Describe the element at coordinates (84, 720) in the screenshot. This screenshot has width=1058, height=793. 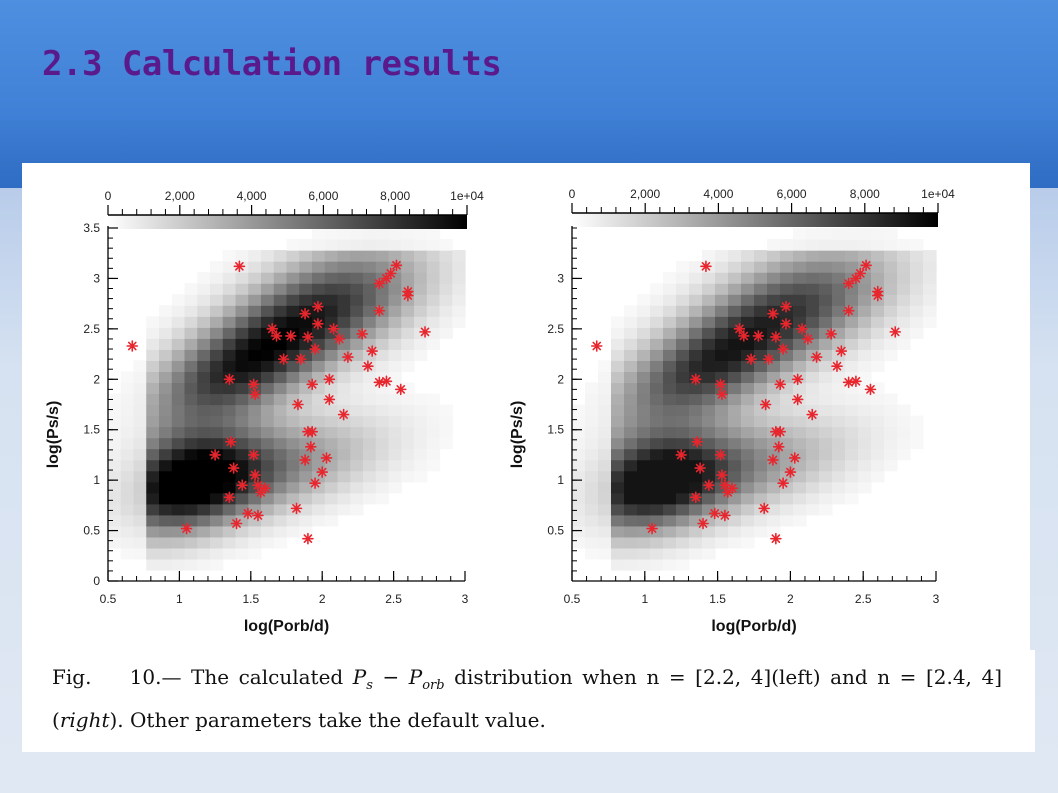
I see `caption-right-word: right` at that location.